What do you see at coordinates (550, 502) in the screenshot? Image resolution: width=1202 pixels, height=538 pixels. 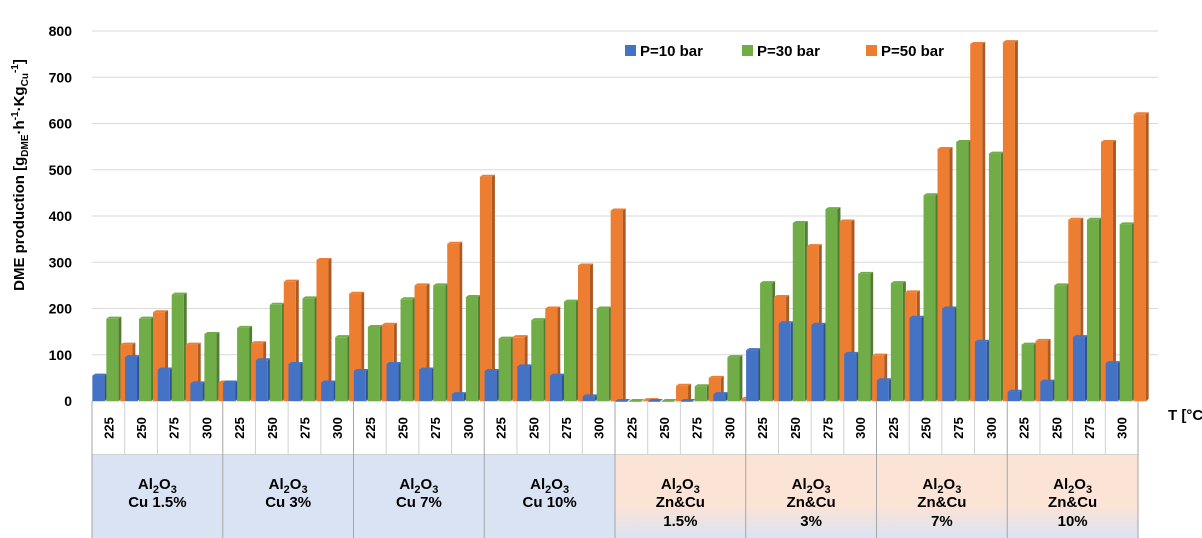 I see `group-label-catalyst: Cu 10%` at bounding box center [550, 502].